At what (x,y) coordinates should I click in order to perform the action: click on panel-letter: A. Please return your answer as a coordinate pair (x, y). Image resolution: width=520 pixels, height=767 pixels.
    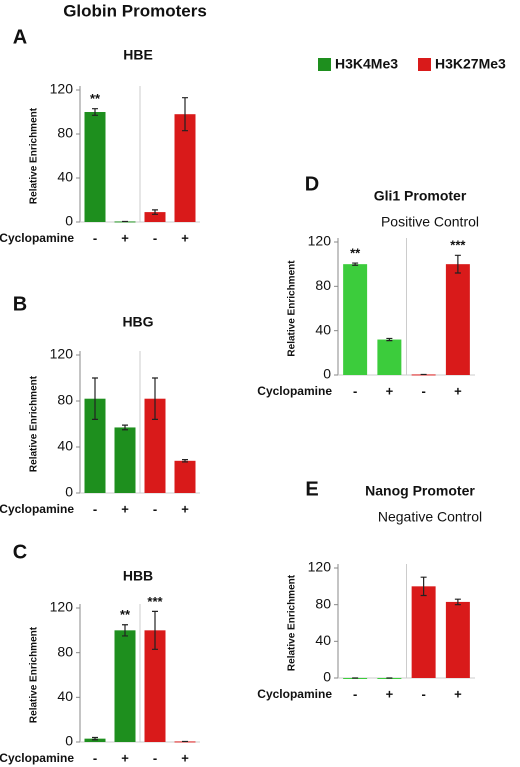
    Looking at the image, I should click on (20, 37).